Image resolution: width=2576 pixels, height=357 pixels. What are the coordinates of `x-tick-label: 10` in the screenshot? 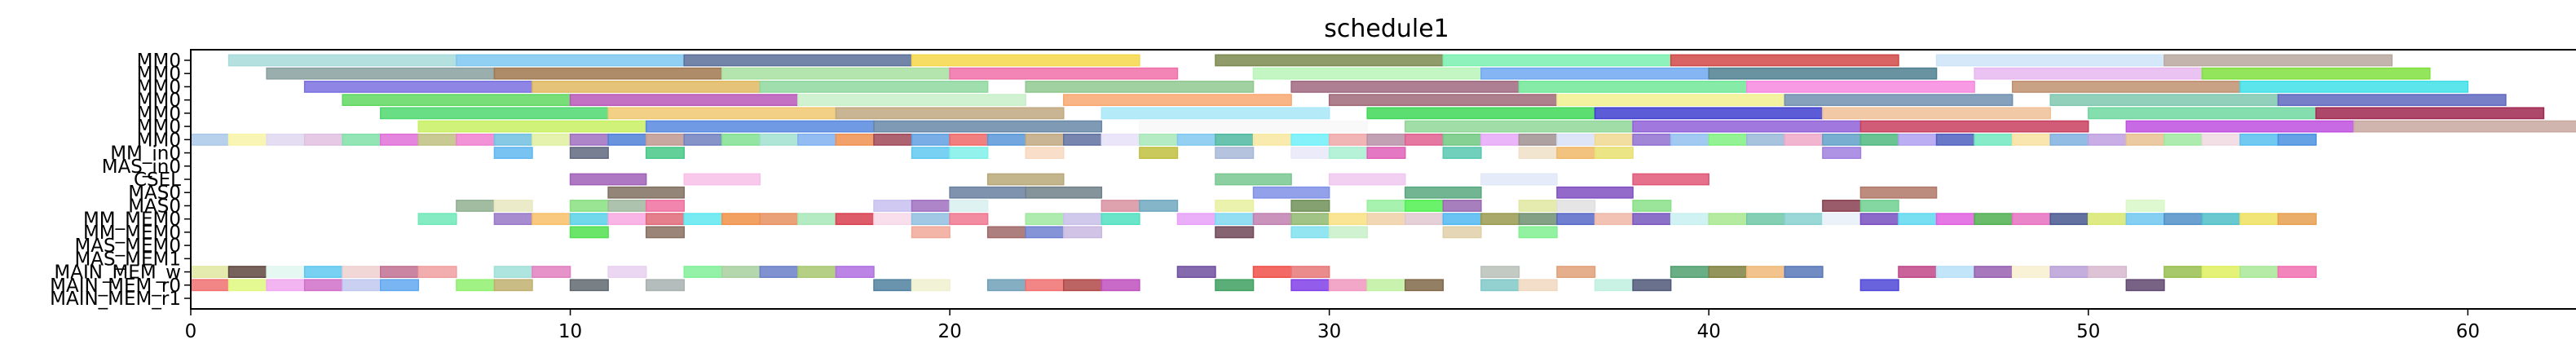 It's located at (570, 331).